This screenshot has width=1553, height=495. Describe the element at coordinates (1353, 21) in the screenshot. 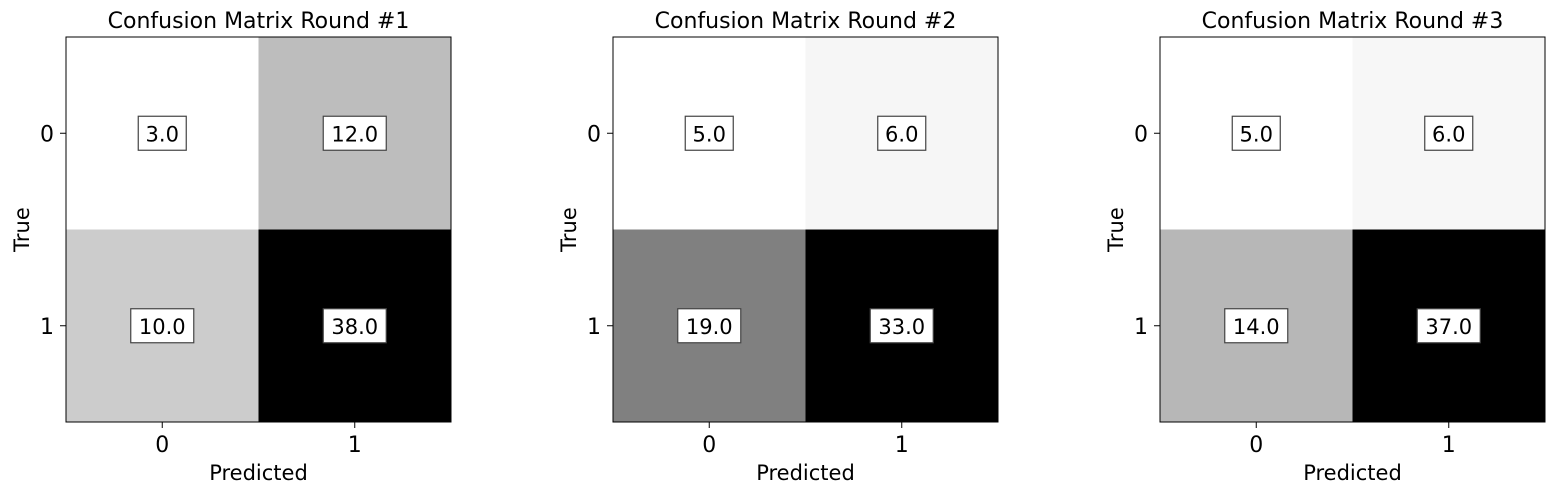

I see `chart-title: Confusion Matrix Round #3` at that location.